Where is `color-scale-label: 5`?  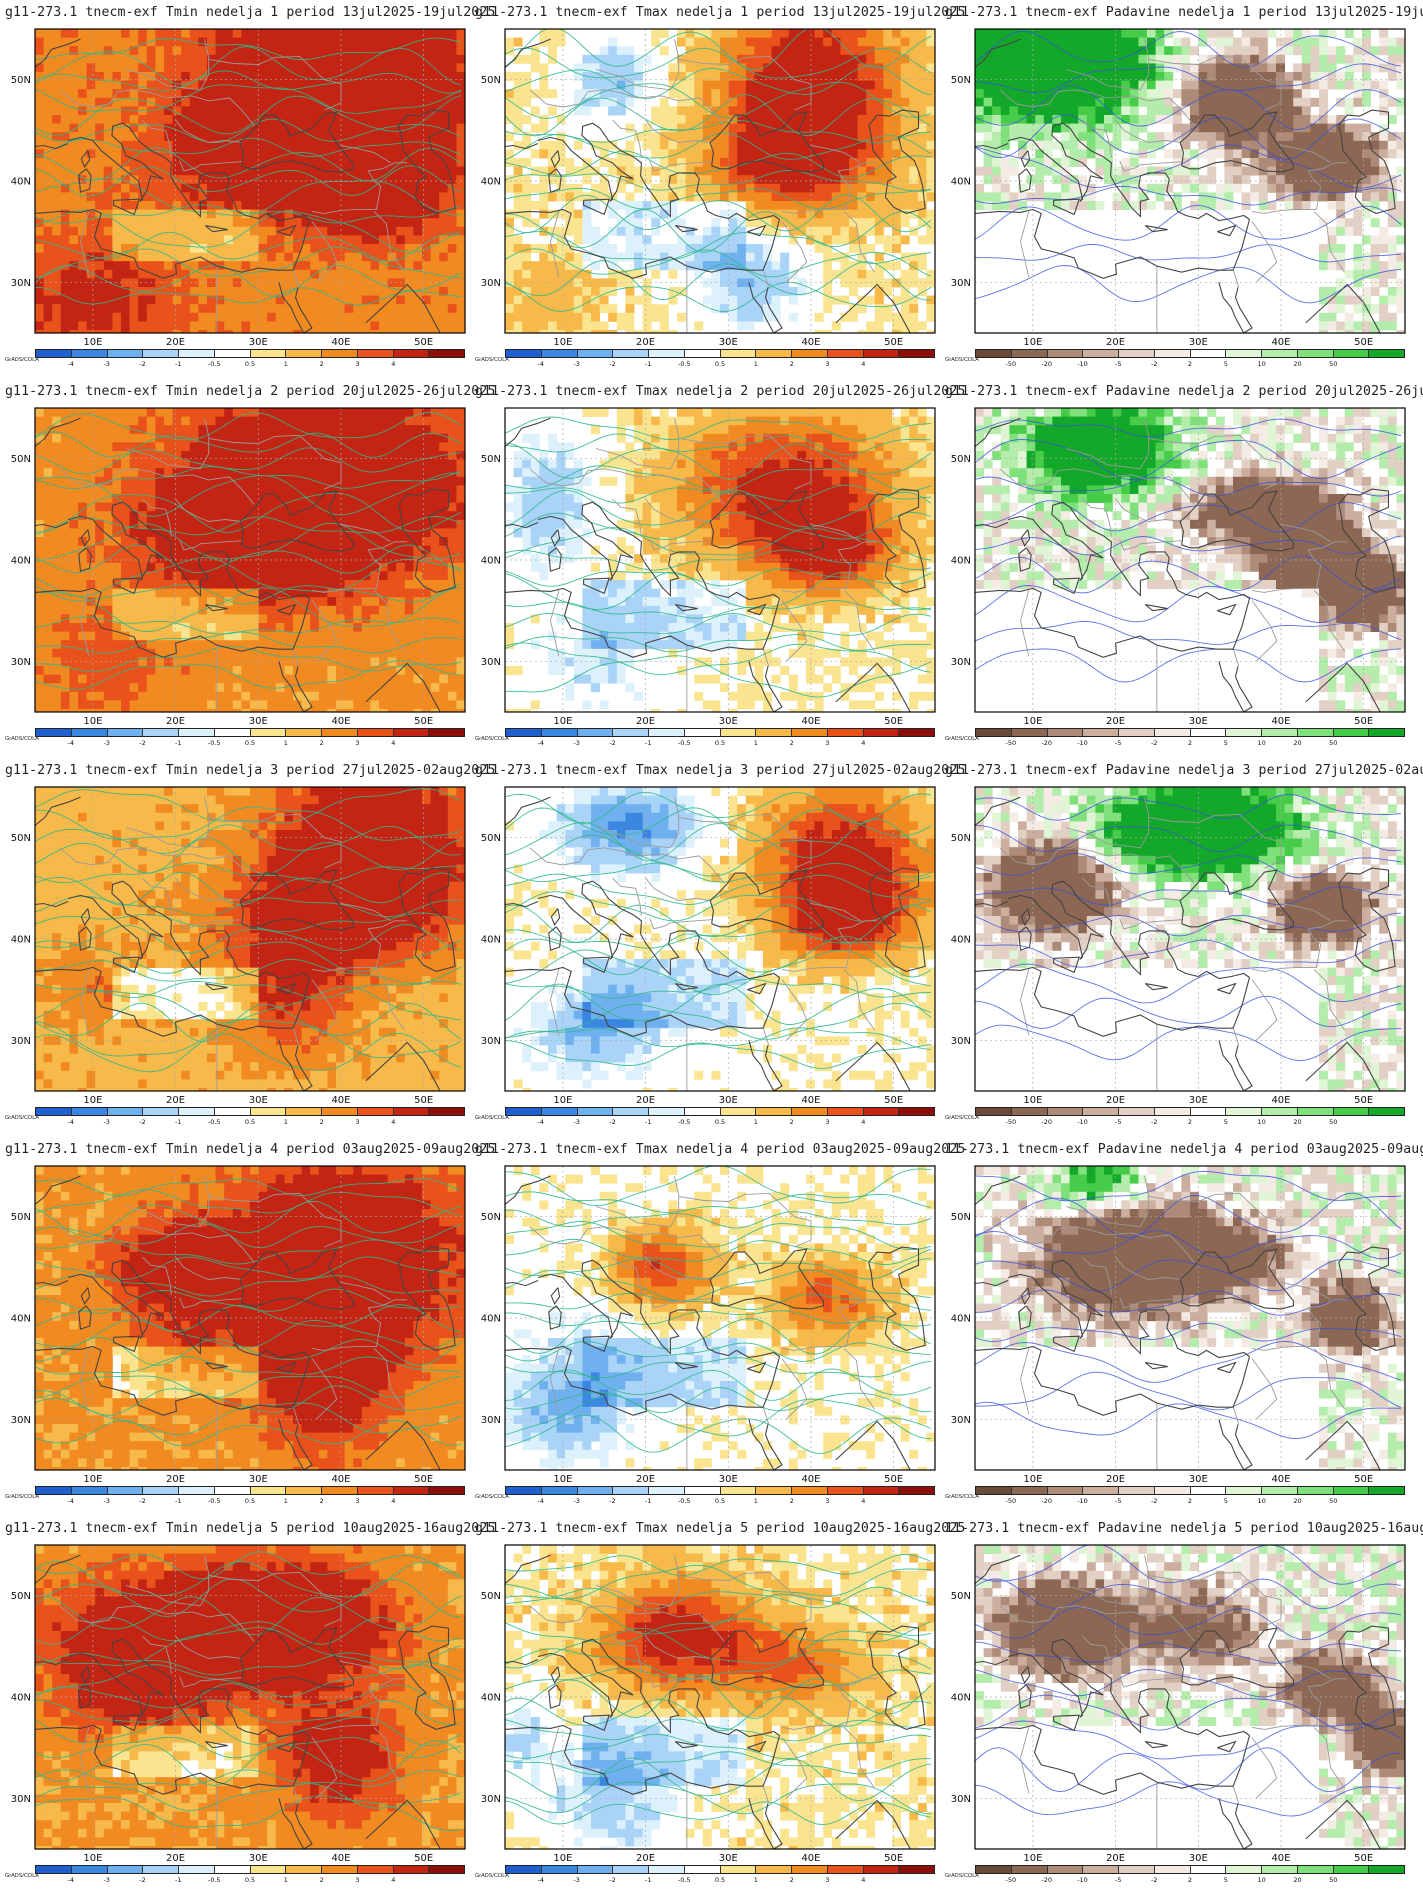
color-scale-label: 5 is located at coordinates (1226, 1122).